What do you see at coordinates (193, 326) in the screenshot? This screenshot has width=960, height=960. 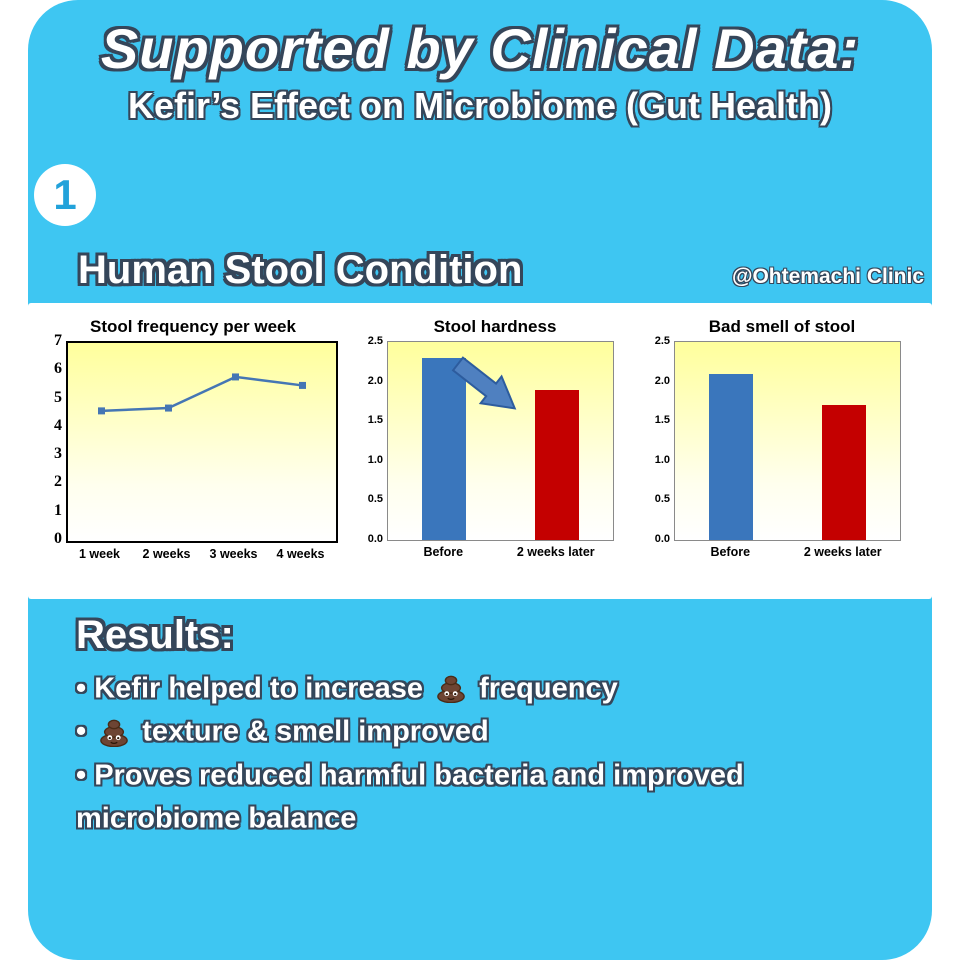 I see `chart-title: Stool frequency per week` at bounding box center [193, 326].